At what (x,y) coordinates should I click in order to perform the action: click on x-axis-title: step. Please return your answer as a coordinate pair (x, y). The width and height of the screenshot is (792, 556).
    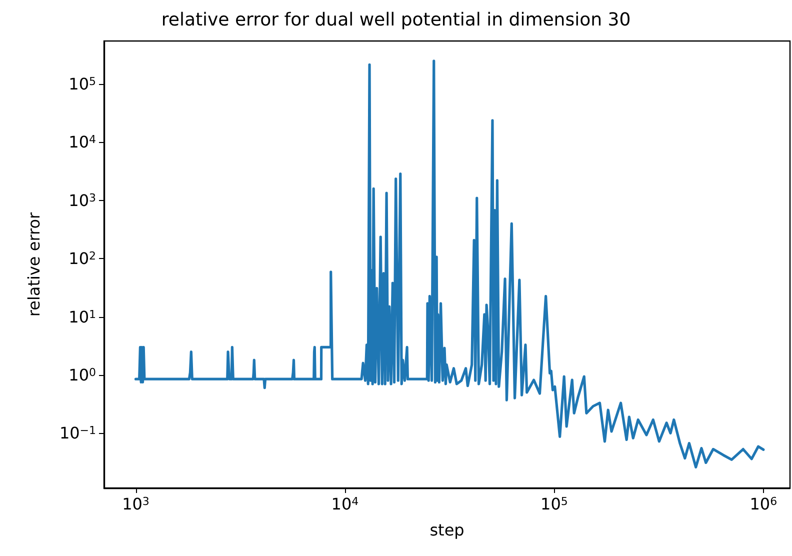
    Looking at the image, I should click on (447, 530).